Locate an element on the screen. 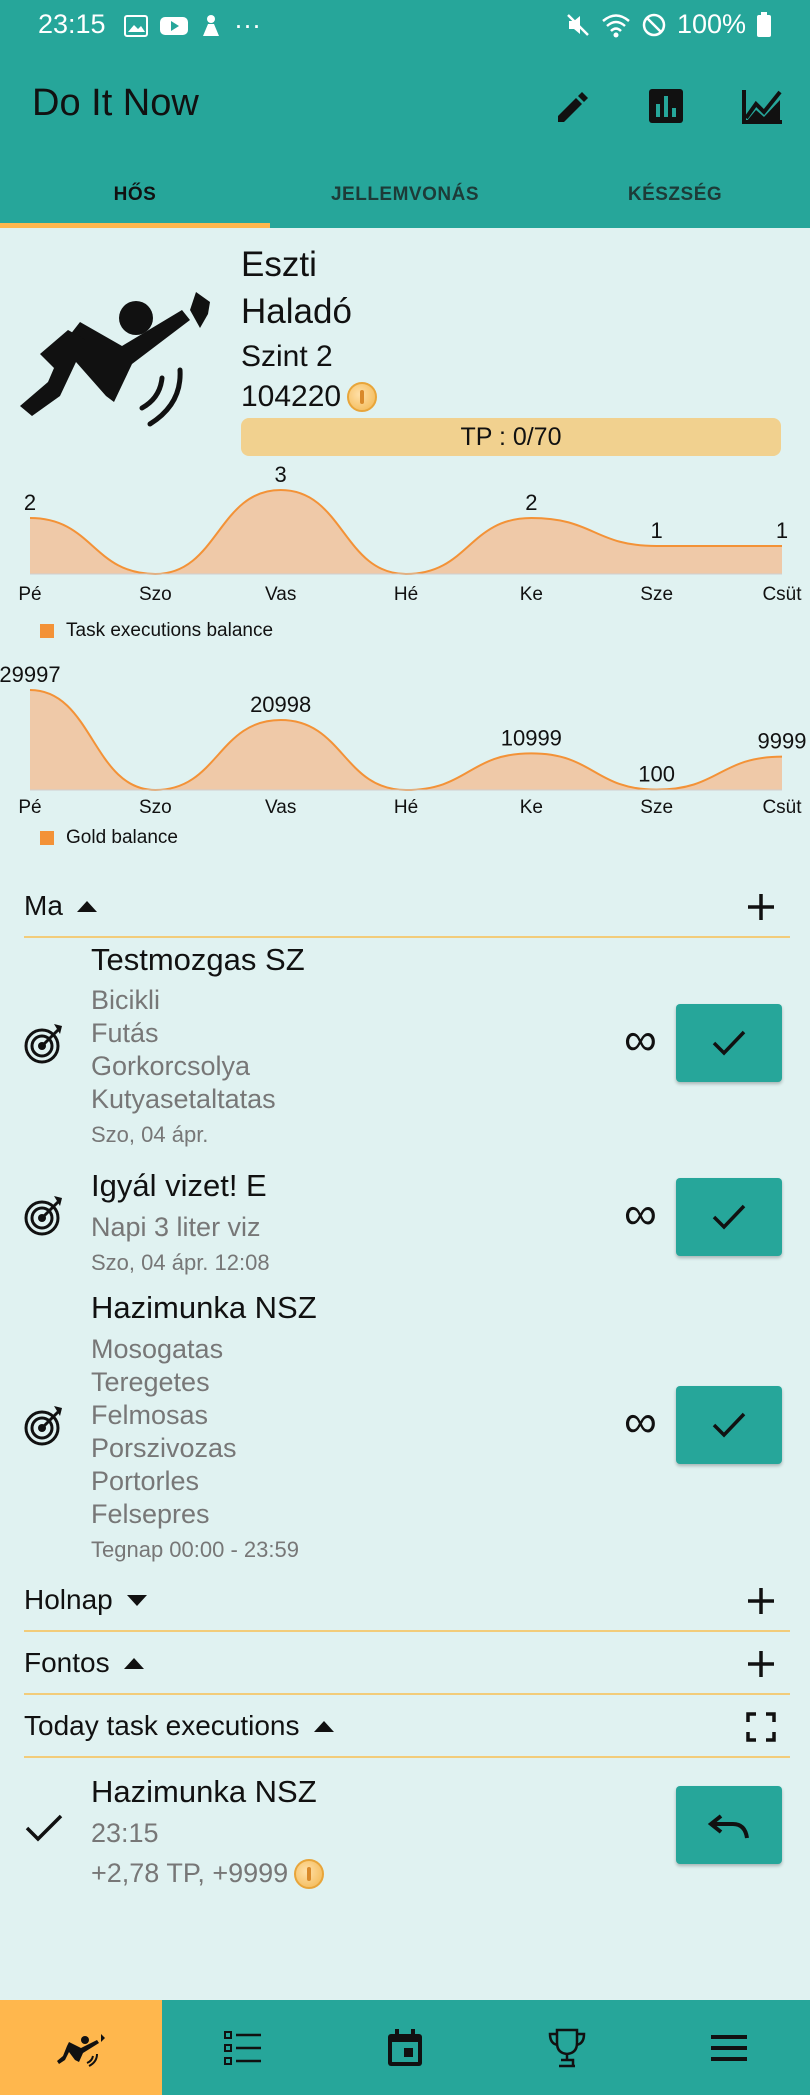 The width and height of the screenshot is (810, 2095). task-executions-chart-plot: 2 Pé Szo 3 Vas Hé 2 Ke 1 Sze 1 Csüt is located at coordinates (410, 533).